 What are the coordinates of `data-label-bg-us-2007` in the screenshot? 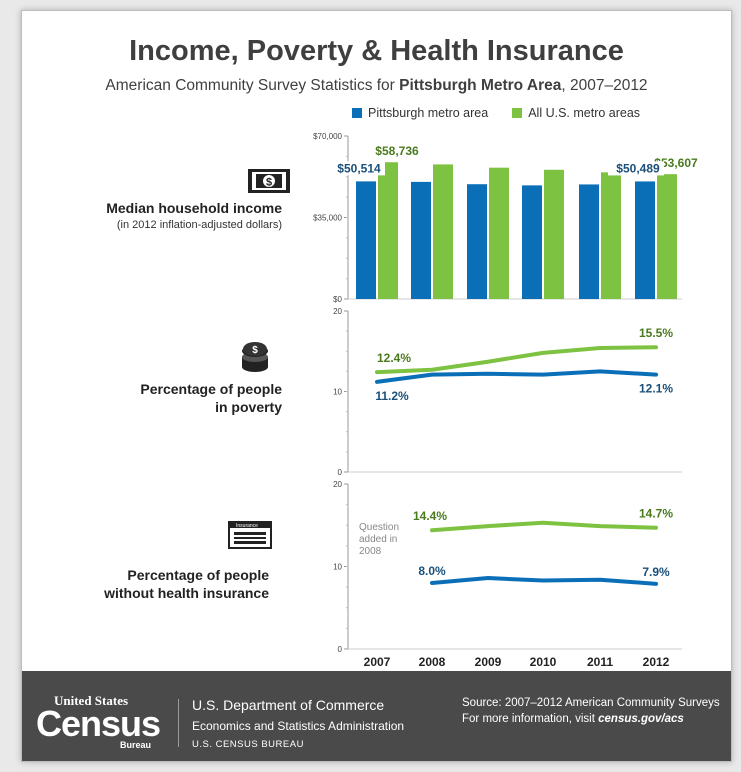 It's located at (397, 151).